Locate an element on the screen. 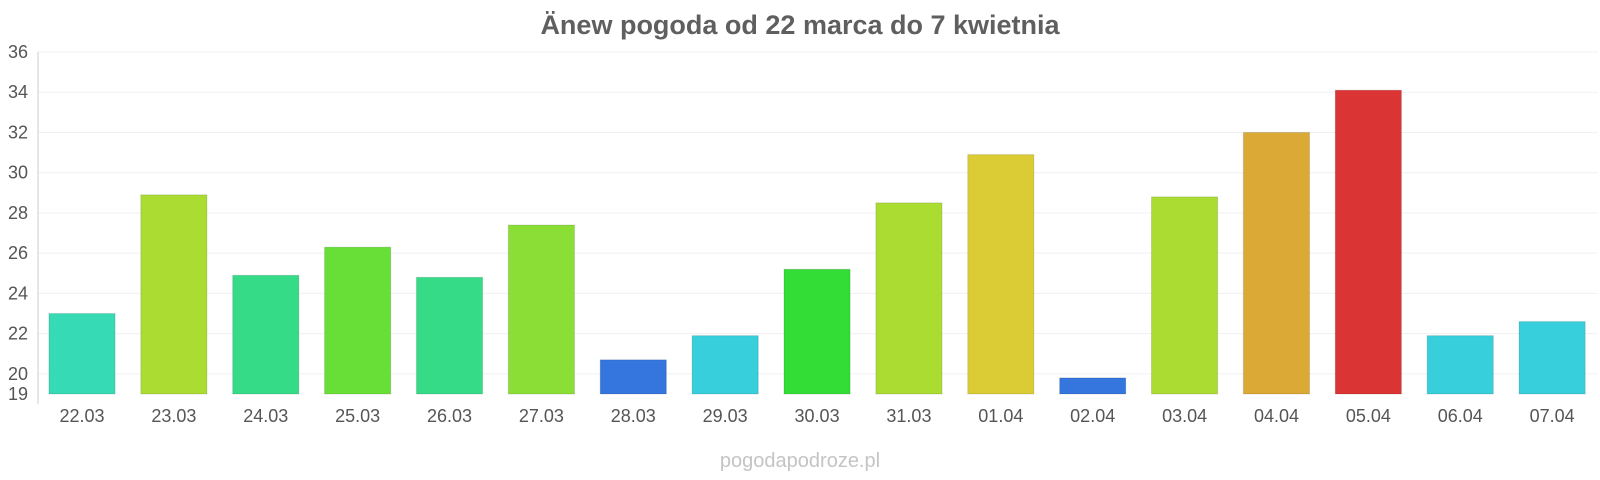 This screenshot has width=1600, height=480. x-tick-label: 22.03 is located at coordinates (81, 416).